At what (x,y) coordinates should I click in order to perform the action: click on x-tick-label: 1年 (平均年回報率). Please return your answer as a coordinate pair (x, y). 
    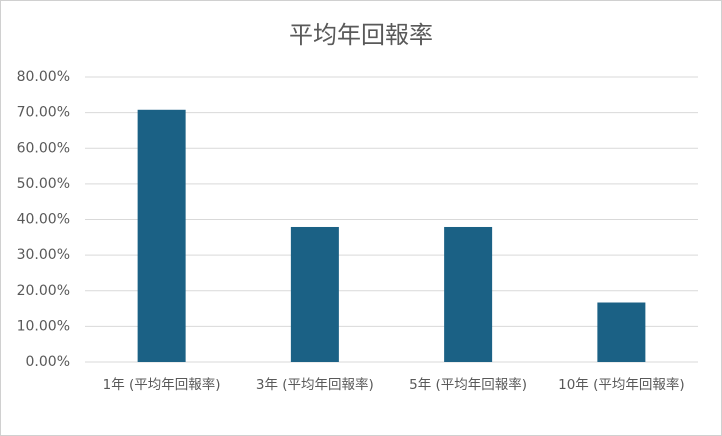
    Looking at the image, I should click on (161, 385).